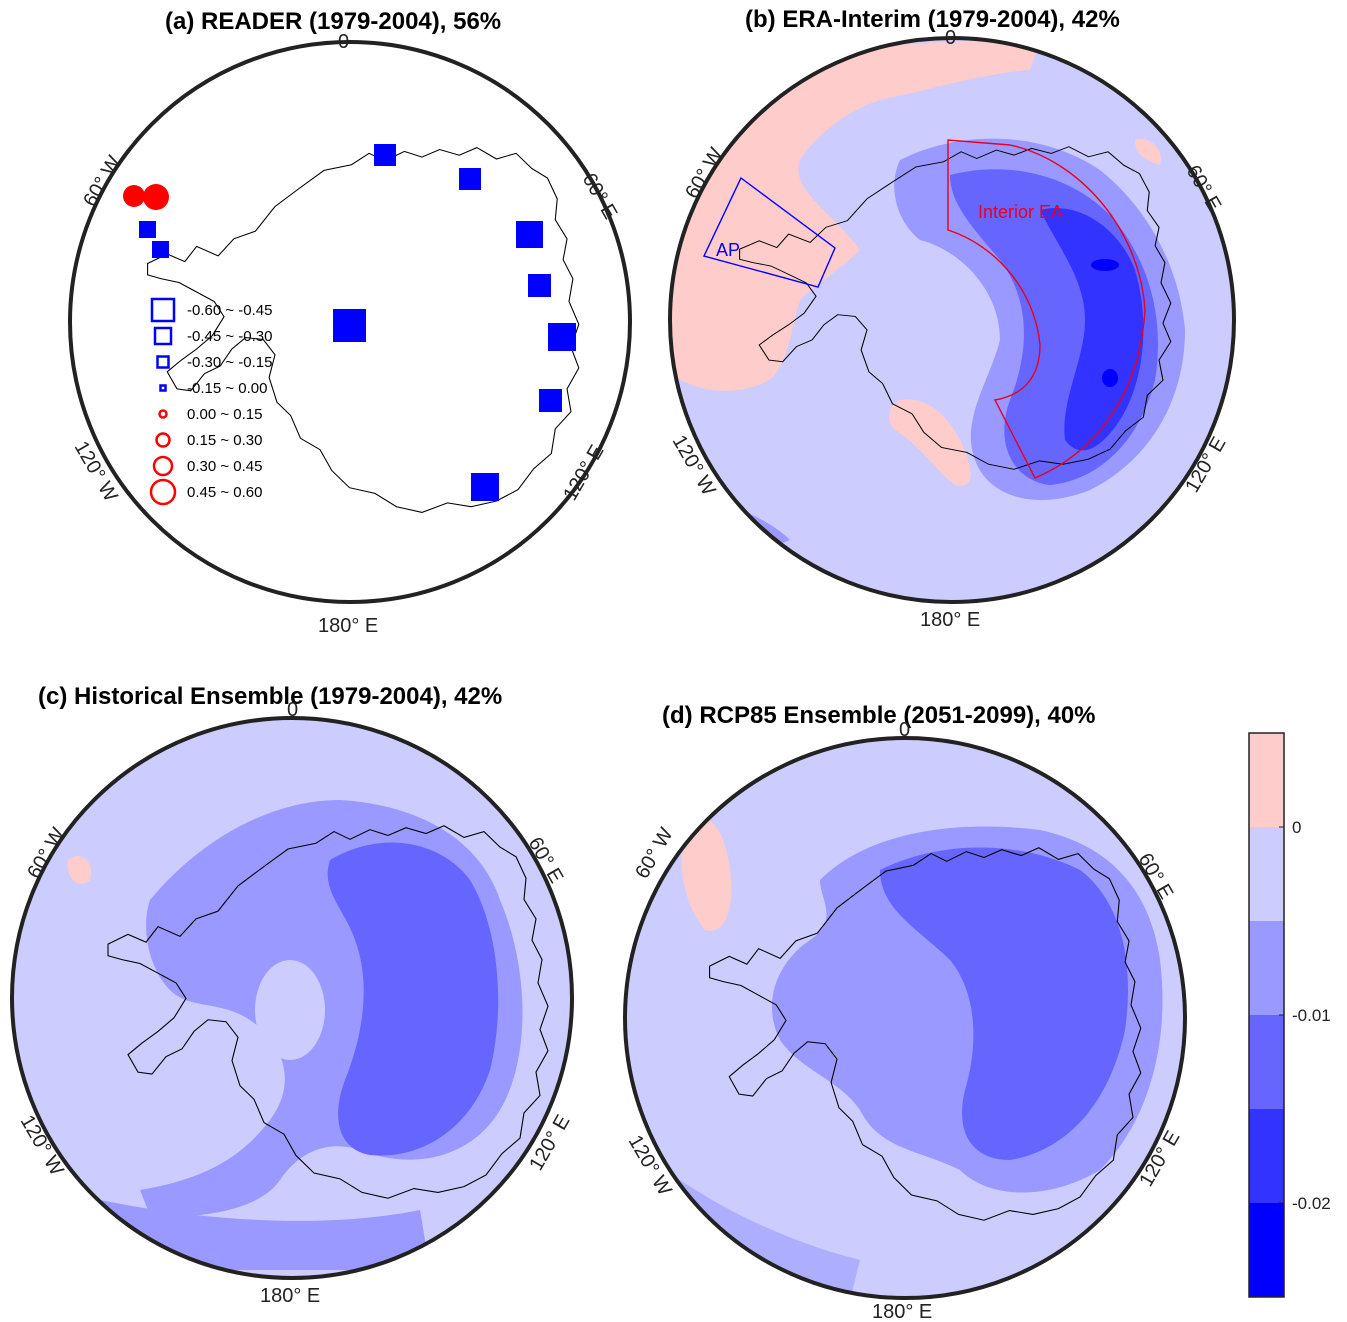  Describe the element at coordinates (706, 874) in the screenshot. I see `panel-d-positive-area` at that location.